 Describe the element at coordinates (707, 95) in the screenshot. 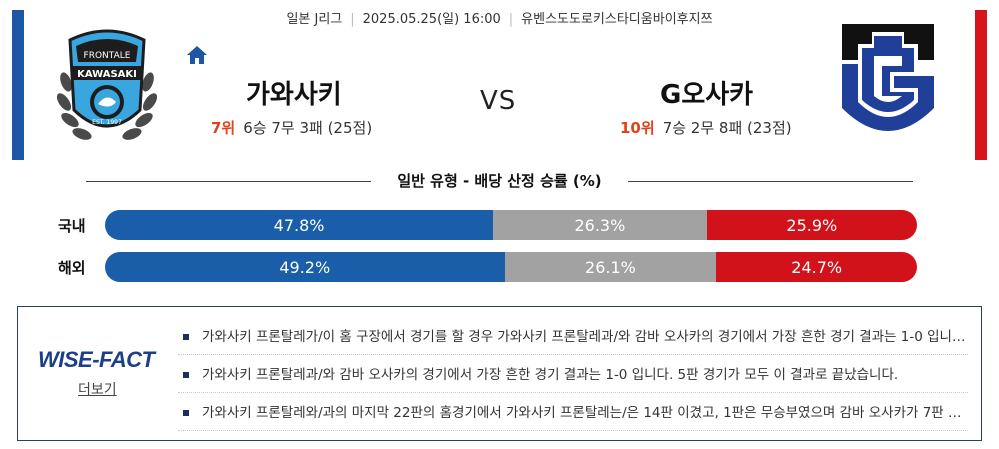

I see `away-team-name: G오사카` at that location.